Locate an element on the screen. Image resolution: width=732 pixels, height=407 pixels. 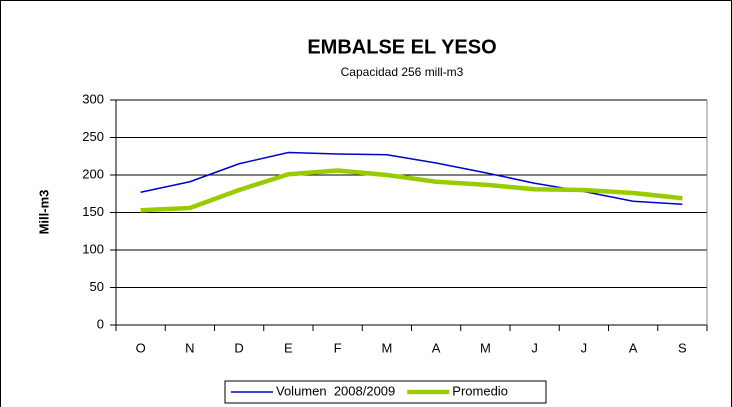
x-tick-label: N is located at coordinates (189, 347).